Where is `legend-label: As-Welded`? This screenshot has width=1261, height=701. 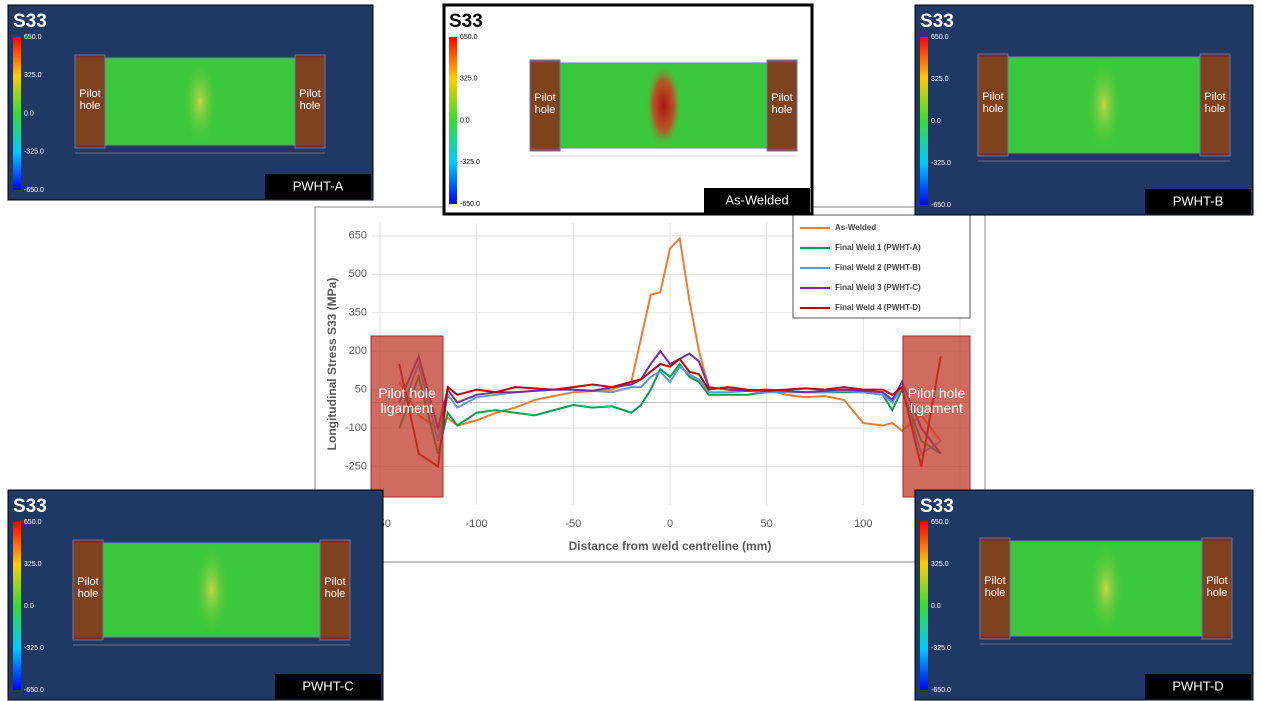 legend-label: As-Welded is located at coordinates (855, 227).